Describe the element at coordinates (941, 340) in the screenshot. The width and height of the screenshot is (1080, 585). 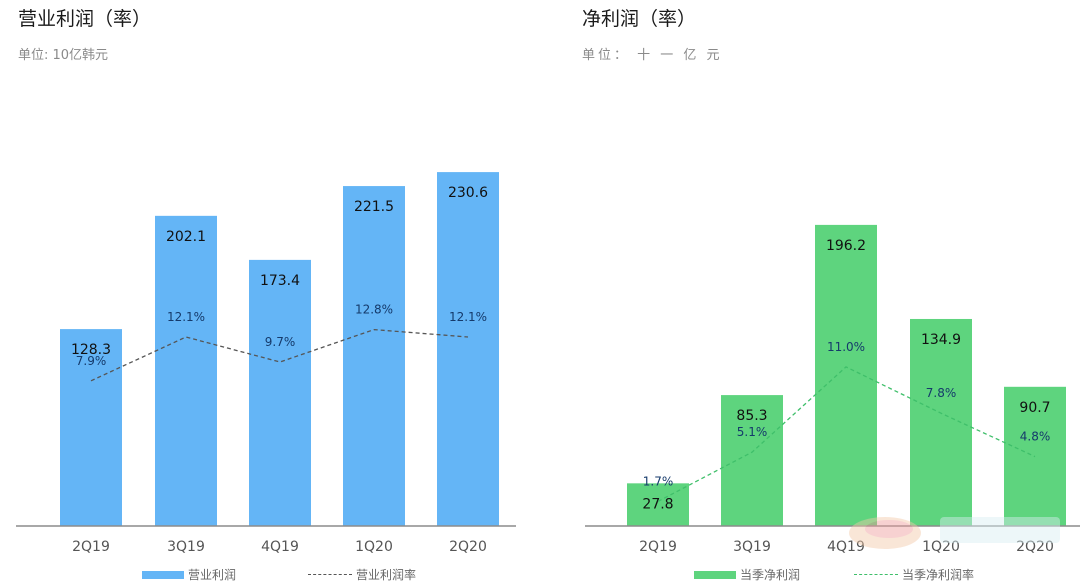
I see `bar-value-label: 134.9` at that location.